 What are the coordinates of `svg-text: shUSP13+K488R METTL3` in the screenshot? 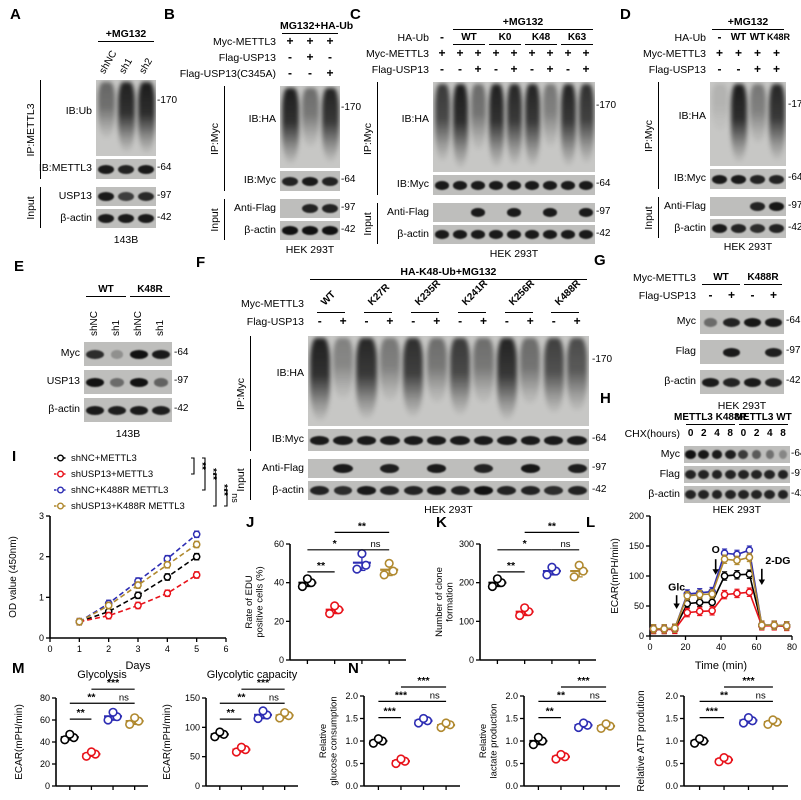 It's located at (128, 506).